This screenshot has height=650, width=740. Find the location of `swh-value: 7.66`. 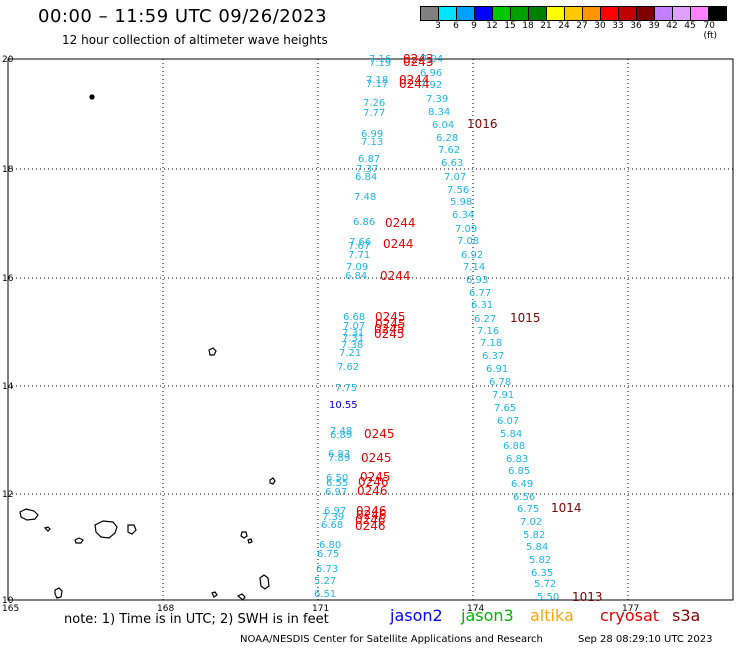

swh-value: 7.66 is located at coordinates (360, 242).